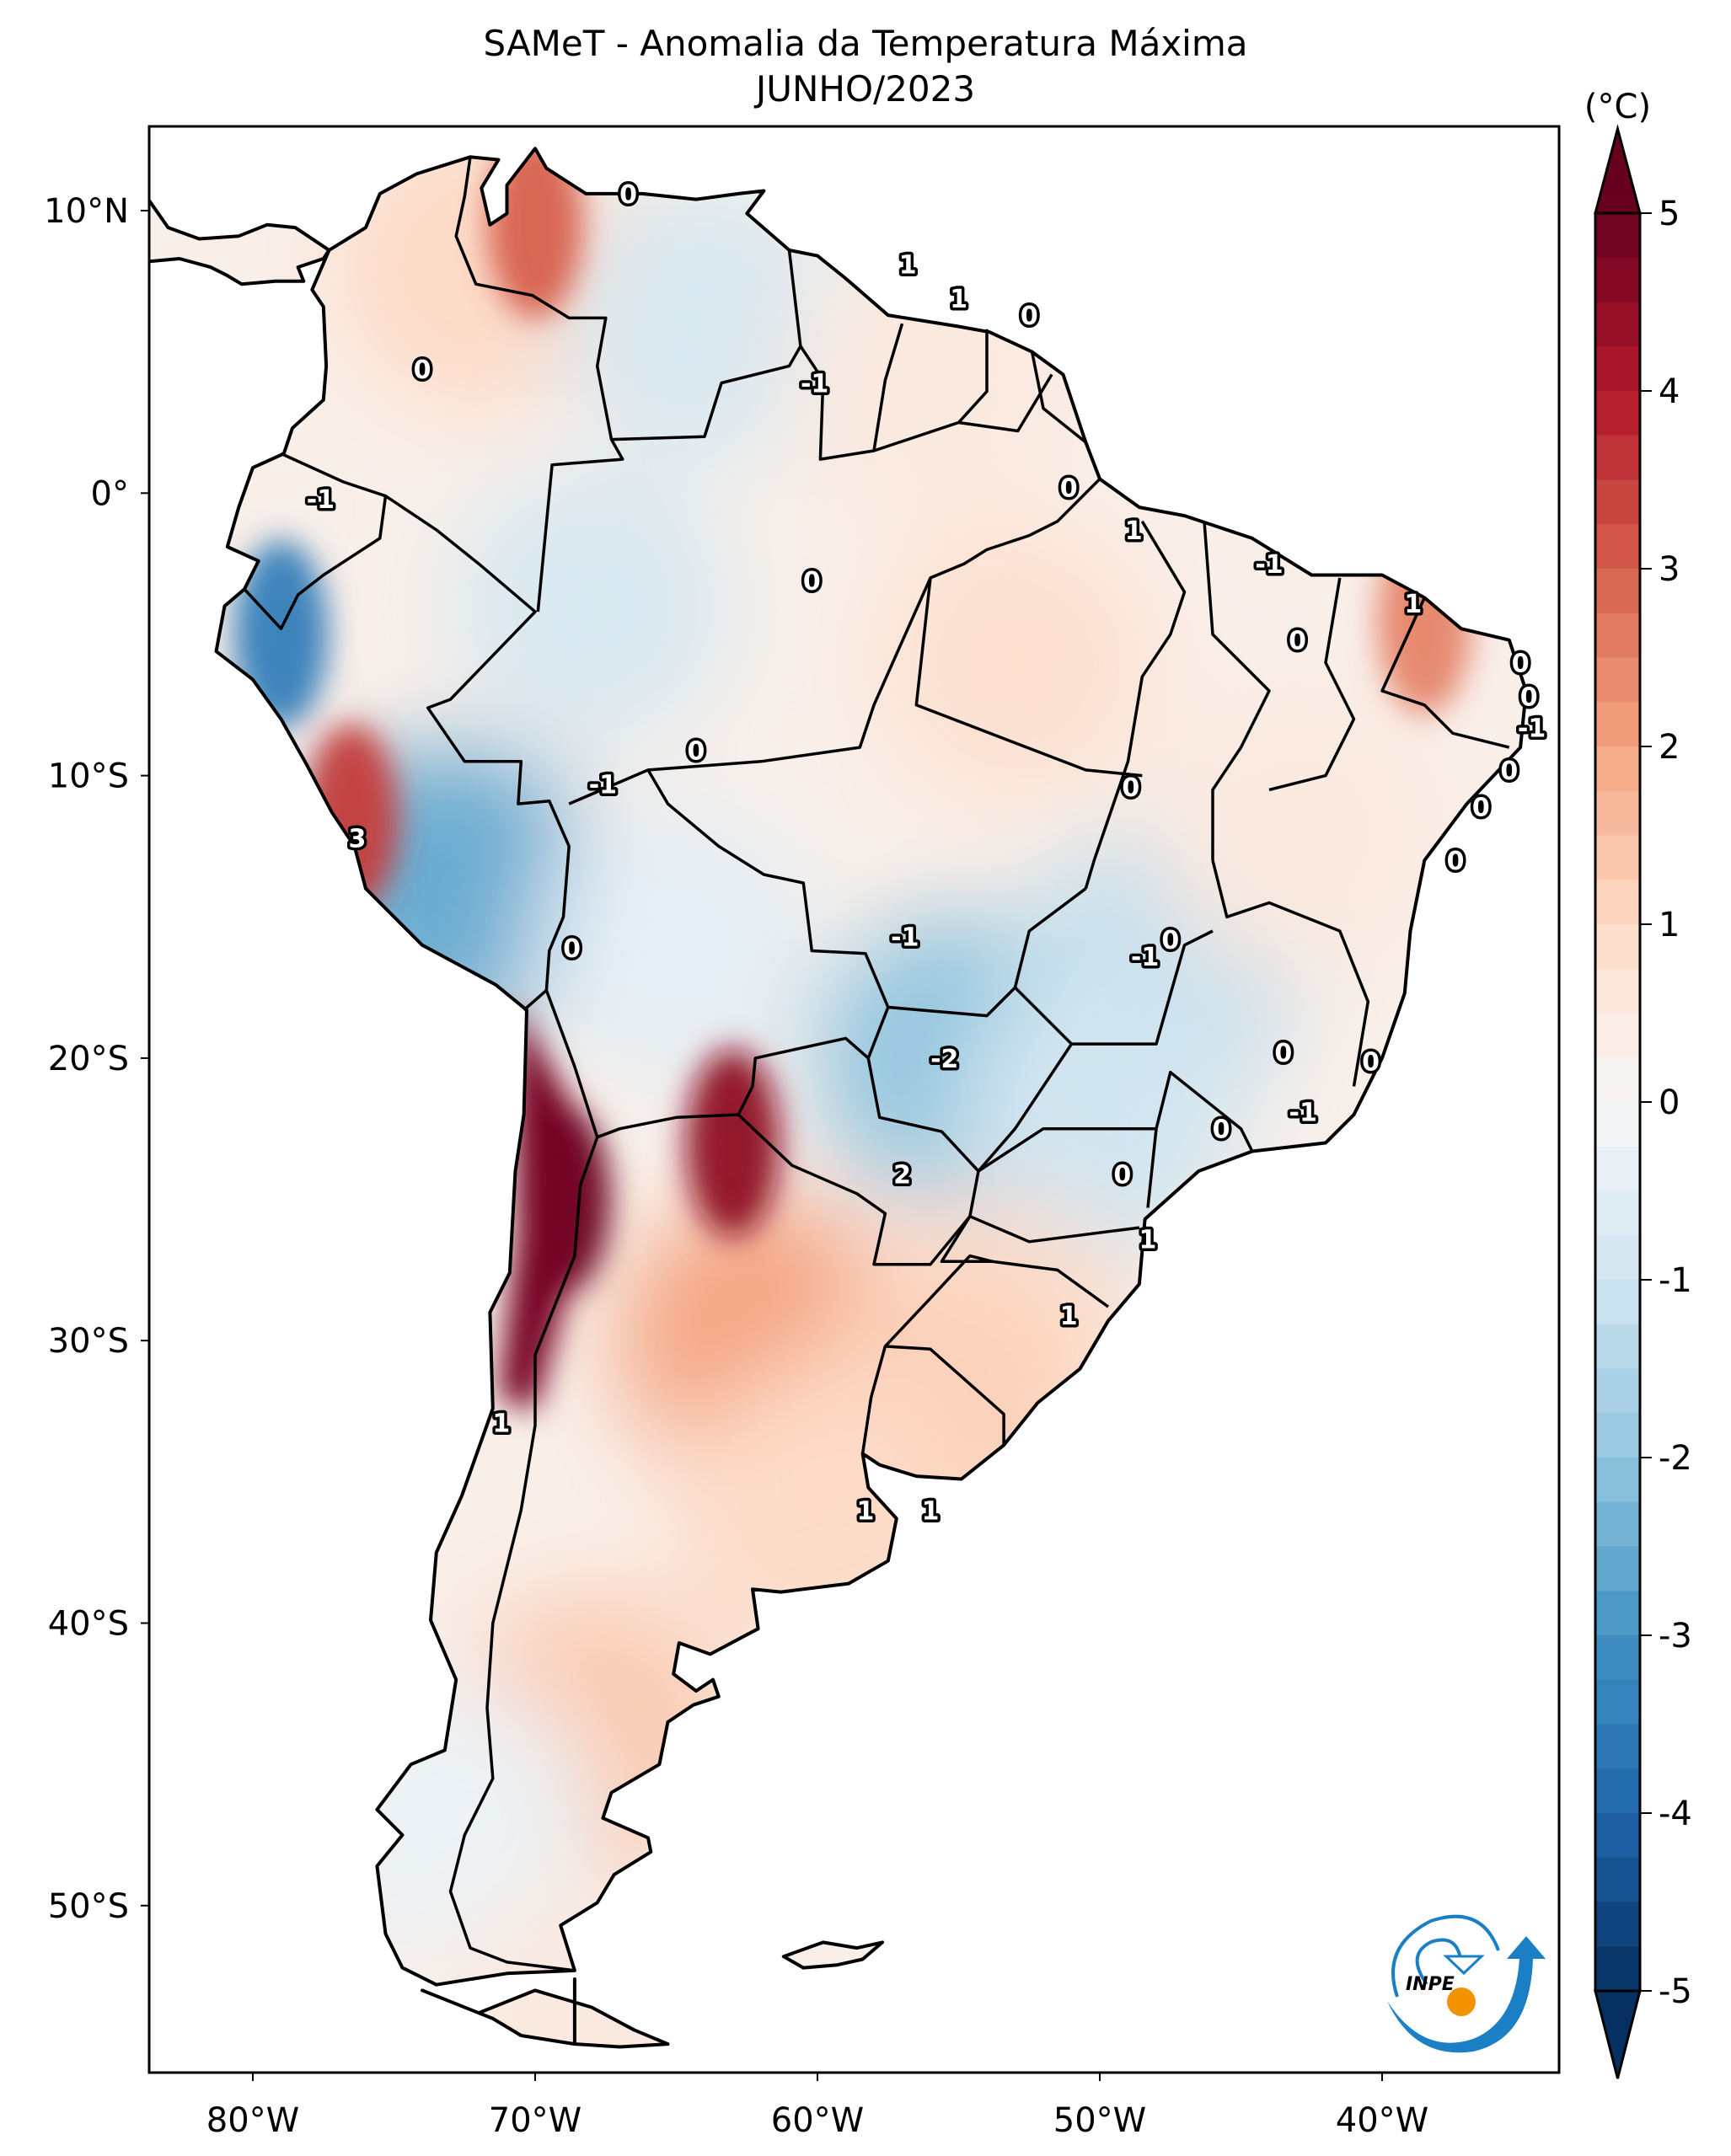 This screenshot has height=2156, width=1731. Describe the element at coordinates (1618, 169) in the screenshot. I see `colorbar-extend-max` at that location.